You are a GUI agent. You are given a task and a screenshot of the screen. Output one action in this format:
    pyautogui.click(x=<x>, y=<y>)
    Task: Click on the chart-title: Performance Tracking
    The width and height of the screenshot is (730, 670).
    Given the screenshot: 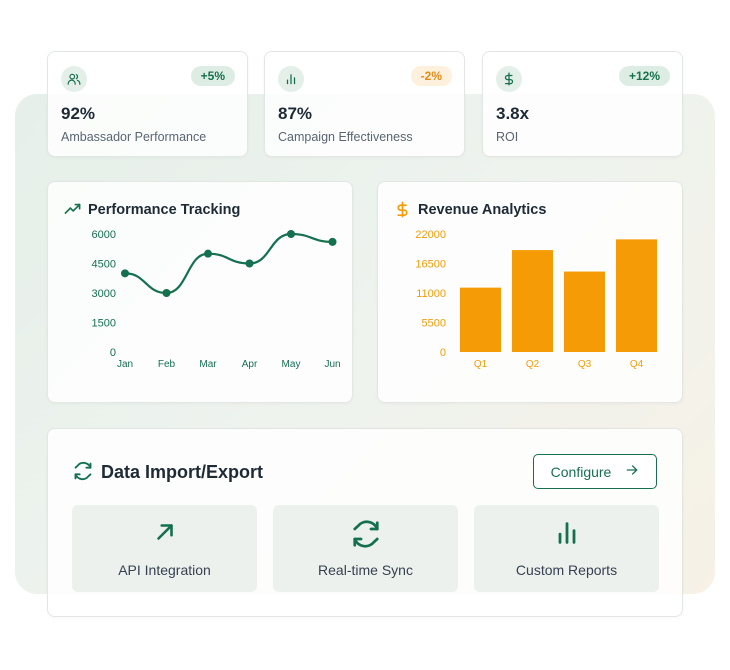 What is the action you would take?
    pyautogui.click(x=164, y=210)
    